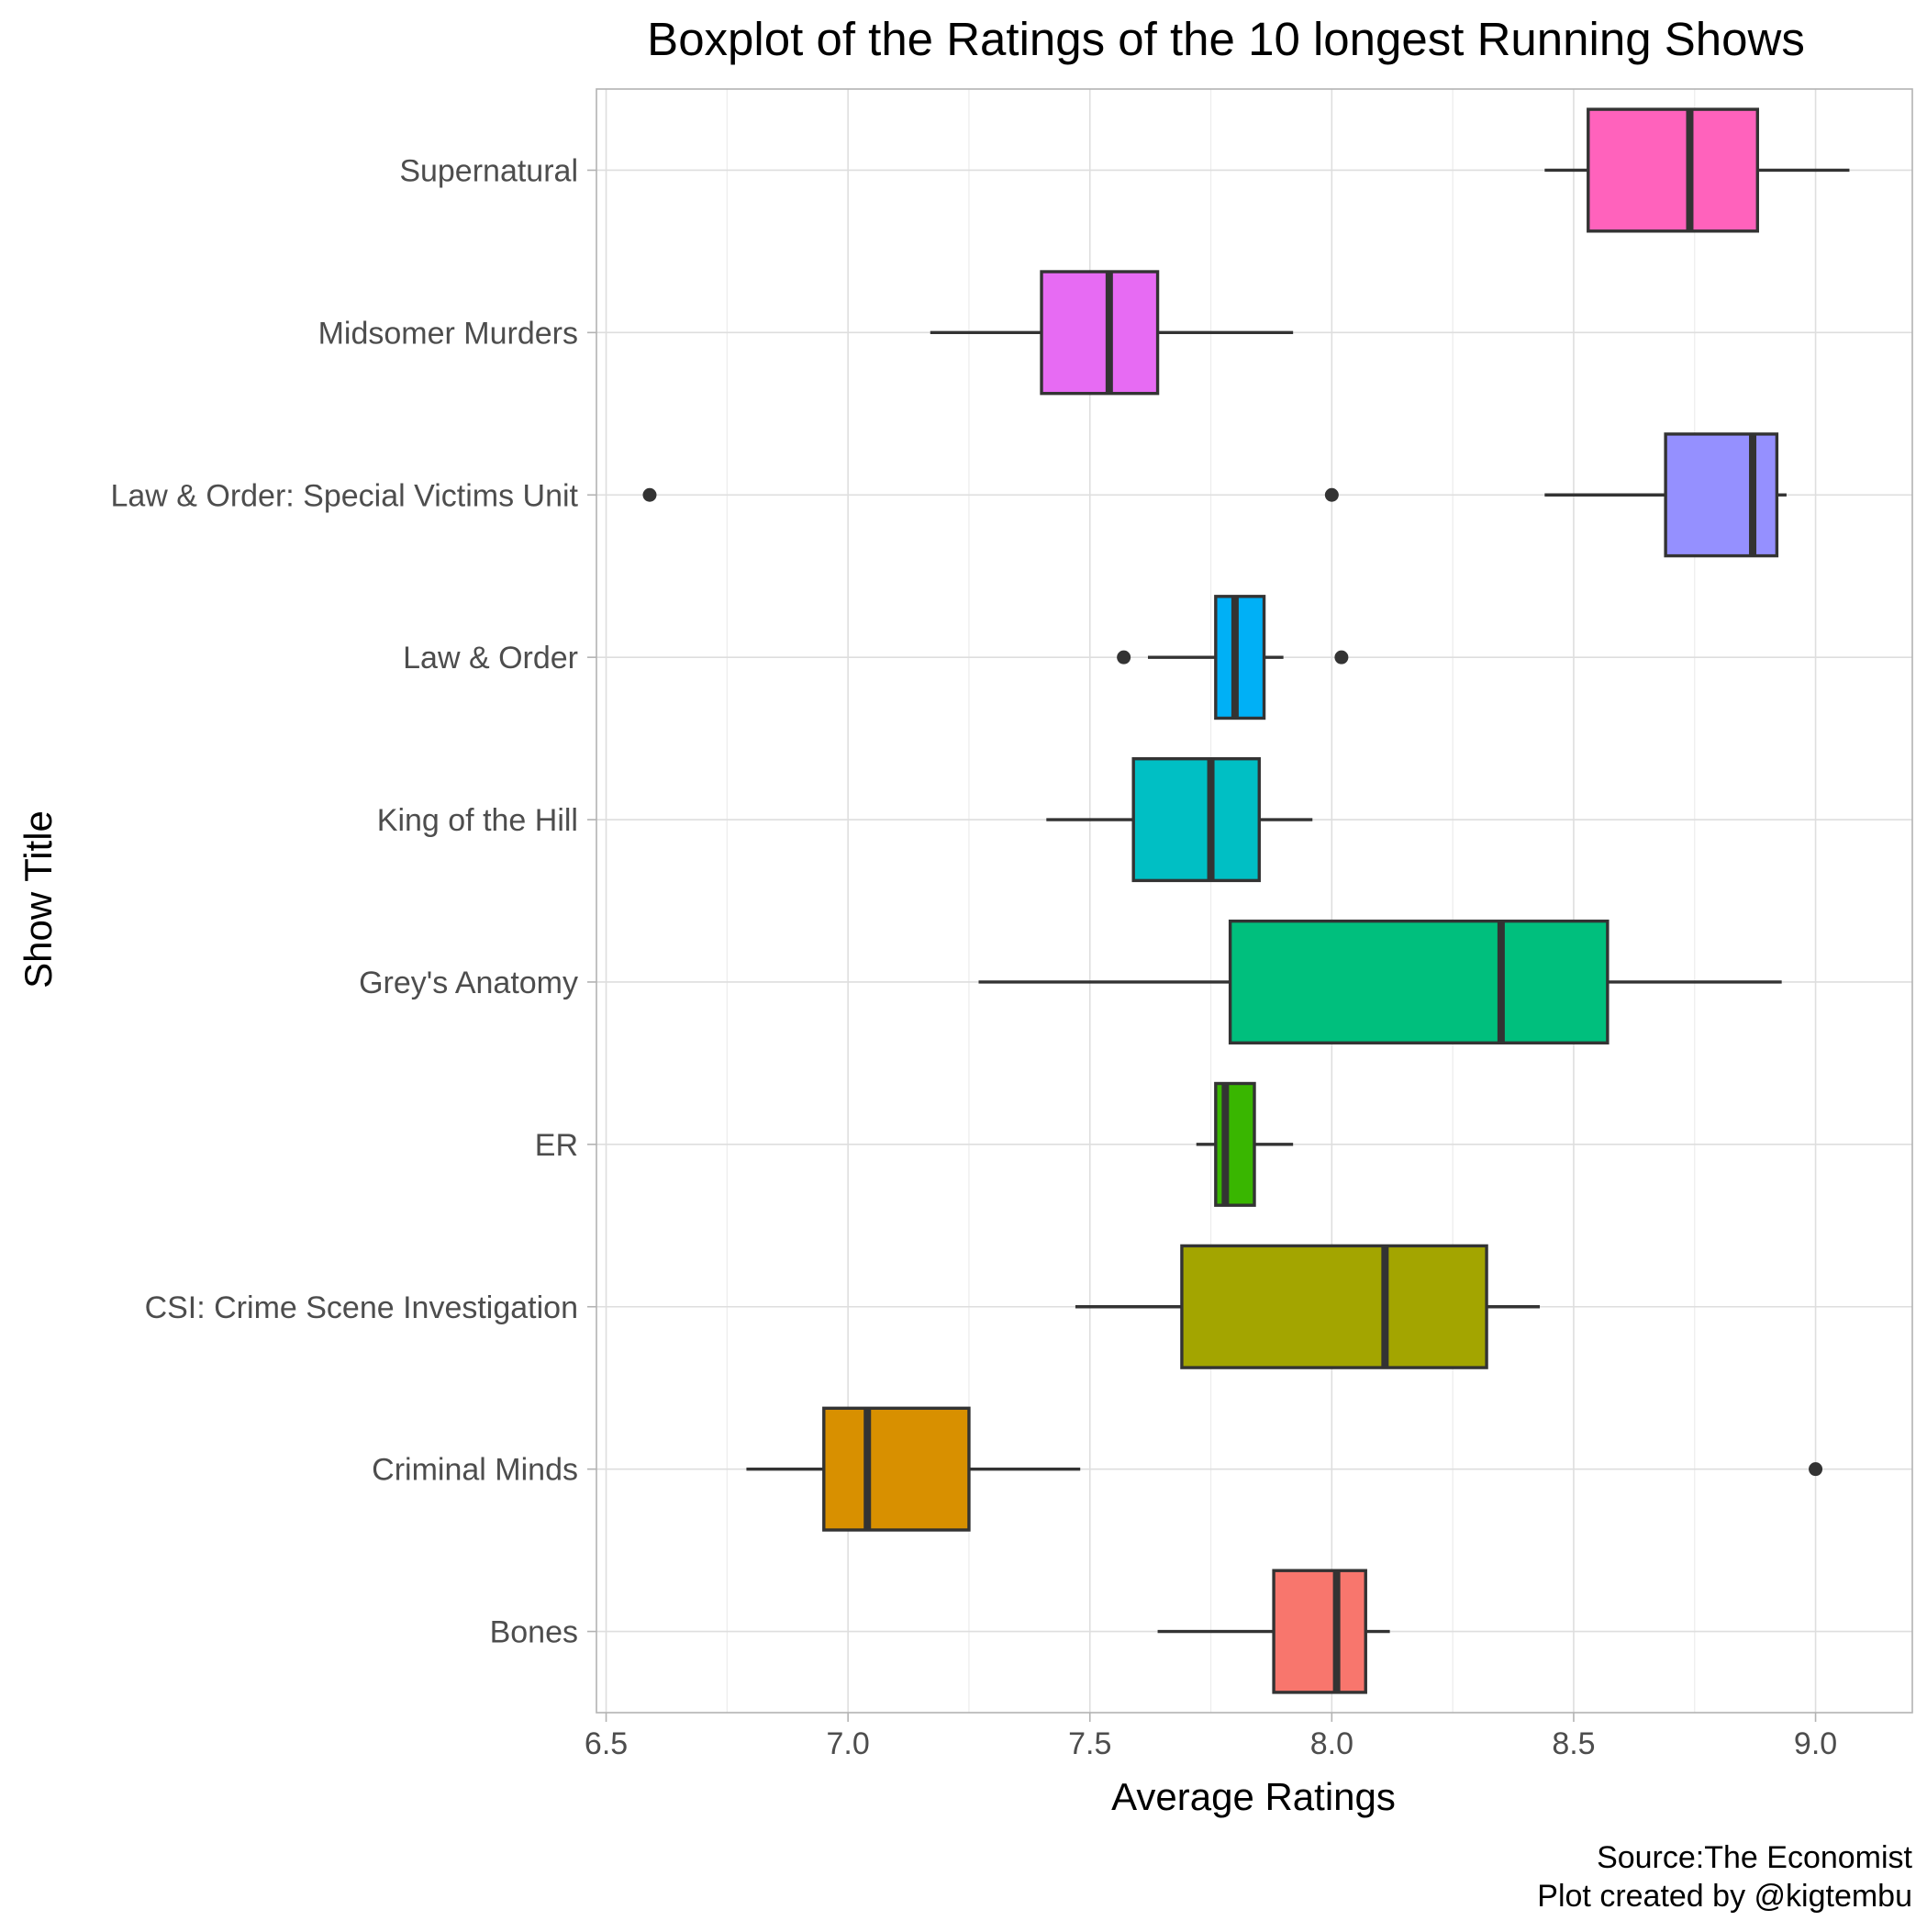 The image size is (1927, 1932). Describe the element at coordinates (490, 659) in the screenshot. I see `y-tick-label: Law & Order` at that location.